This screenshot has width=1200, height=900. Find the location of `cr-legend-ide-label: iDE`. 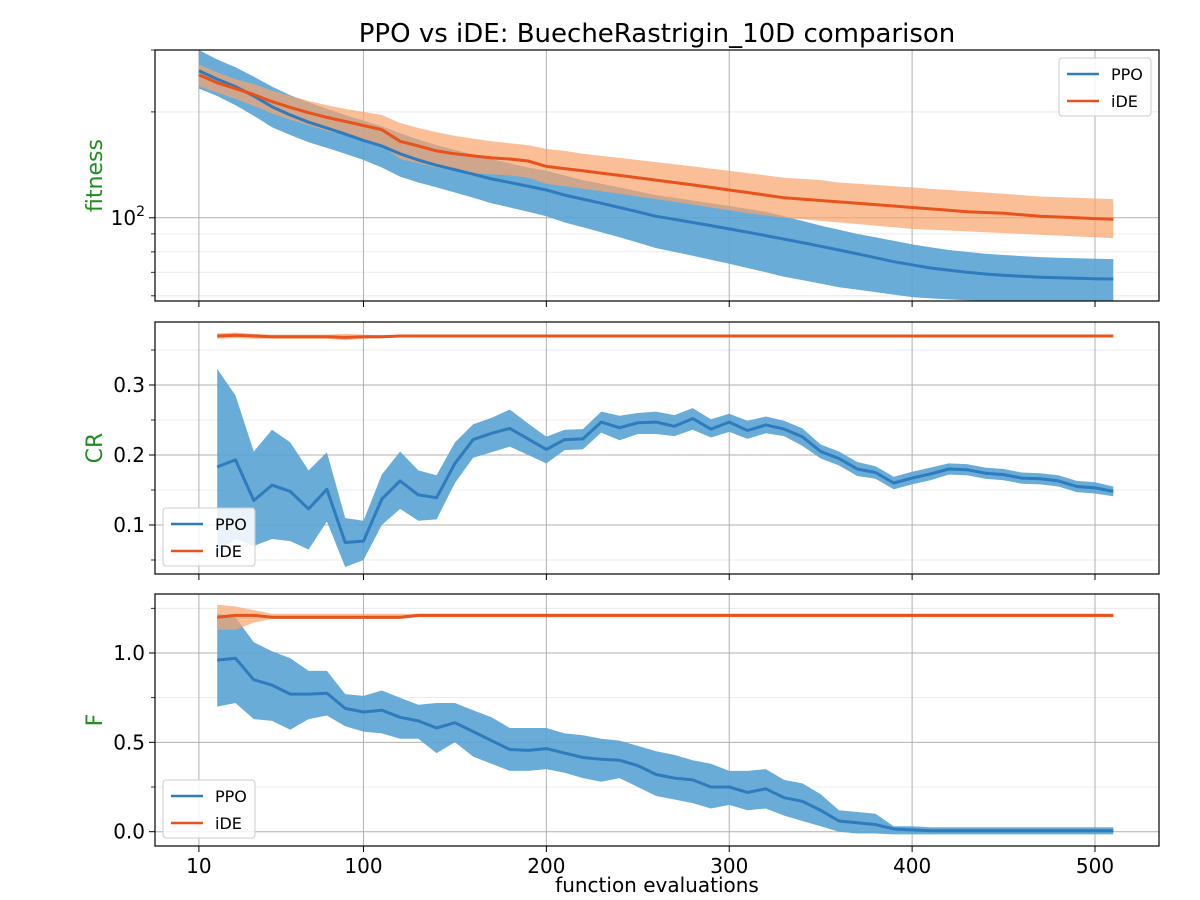

cr-legend-ide-label: iDE is located at coordinates (228, 551).